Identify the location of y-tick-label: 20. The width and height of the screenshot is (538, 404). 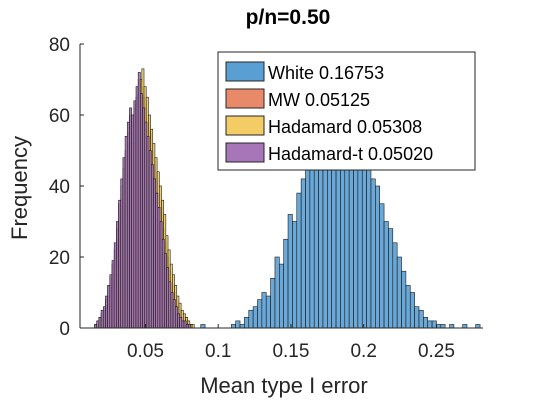
(59, 258).